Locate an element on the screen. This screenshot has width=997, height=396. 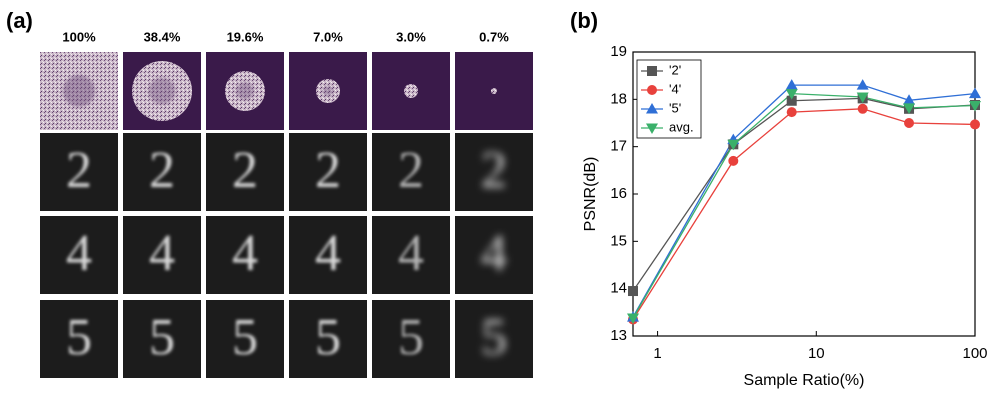
y-tick-label: 19 is located at coordinates (618, 51).